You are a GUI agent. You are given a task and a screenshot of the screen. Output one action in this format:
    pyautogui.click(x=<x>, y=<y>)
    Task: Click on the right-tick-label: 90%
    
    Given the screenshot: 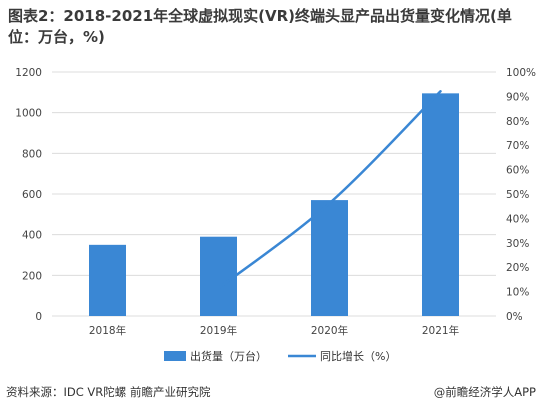 What is the action you would take?
    pyautogui.click(x=517, y=97)
    